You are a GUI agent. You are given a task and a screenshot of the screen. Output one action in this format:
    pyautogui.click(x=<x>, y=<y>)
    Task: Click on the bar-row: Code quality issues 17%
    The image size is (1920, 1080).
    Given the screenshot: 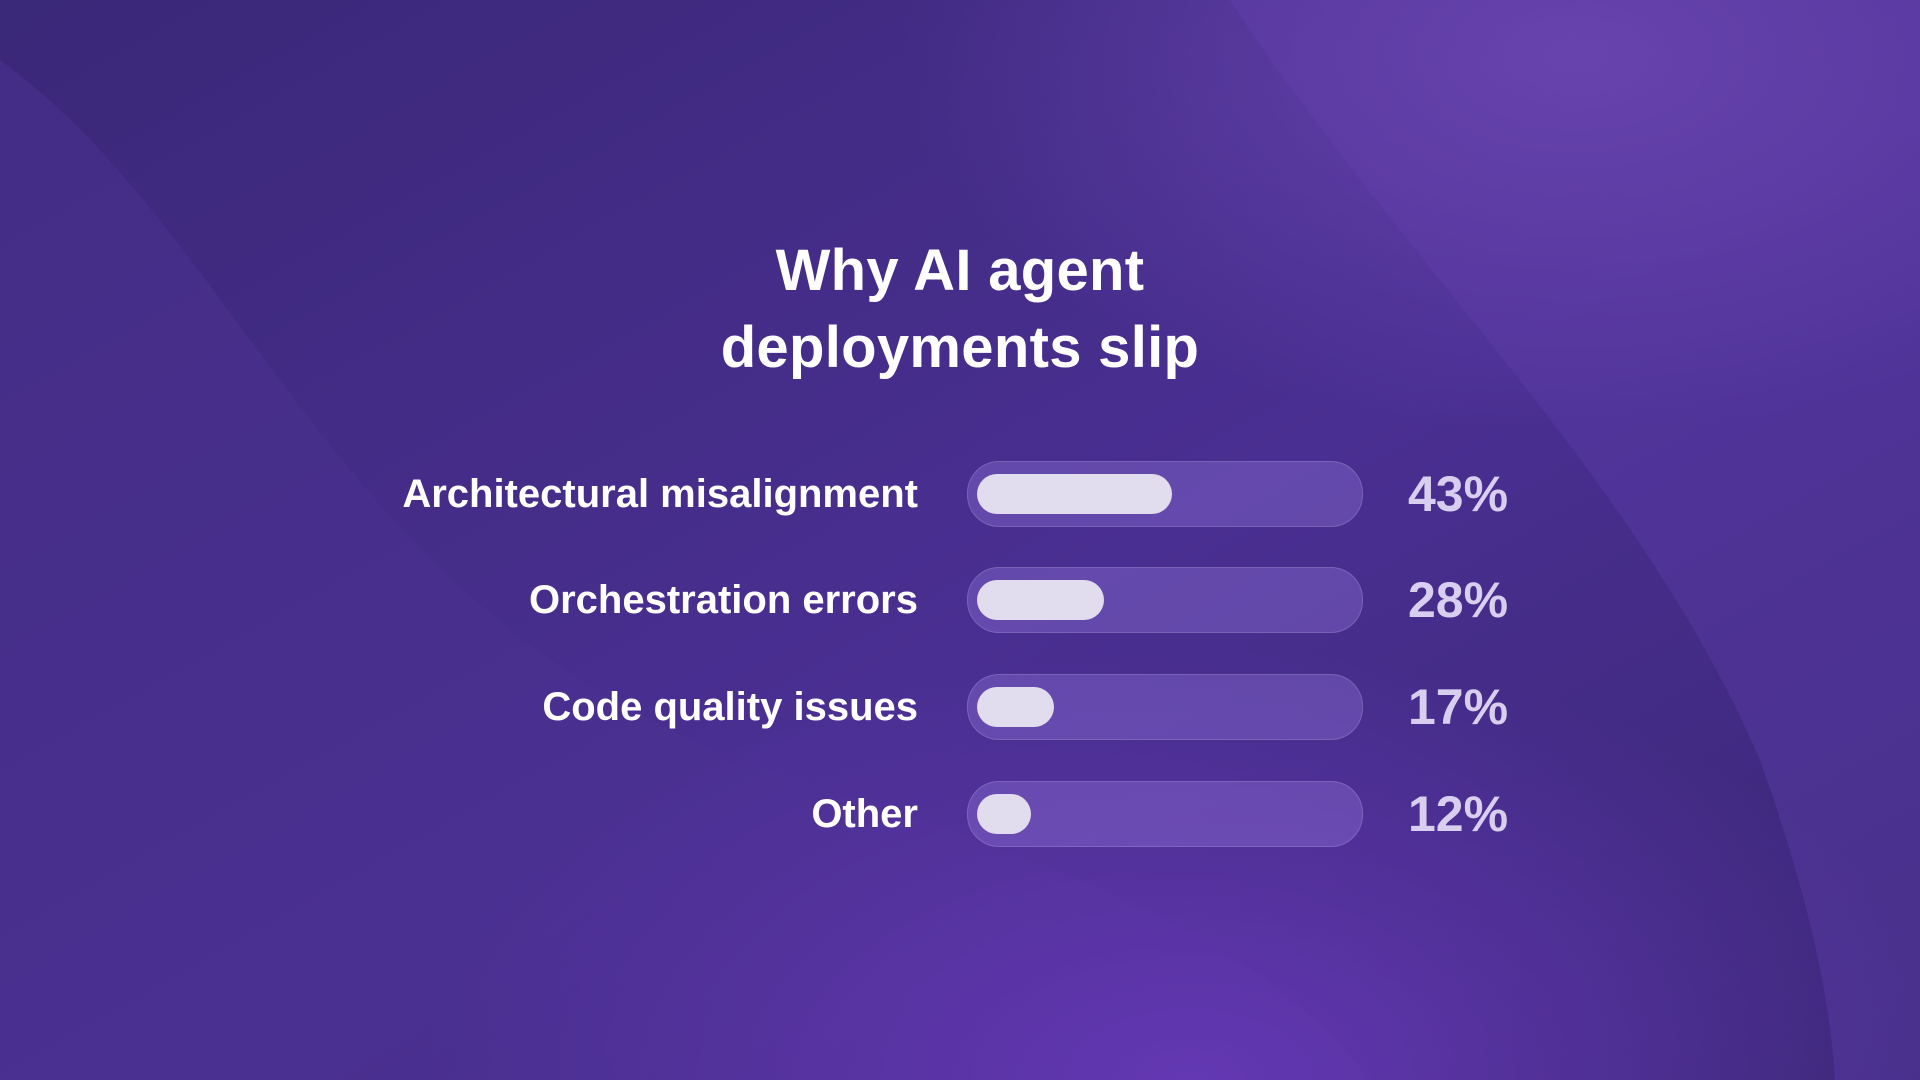 What is the action you would take?
    pyautogui.click(x=960, y=707)
    